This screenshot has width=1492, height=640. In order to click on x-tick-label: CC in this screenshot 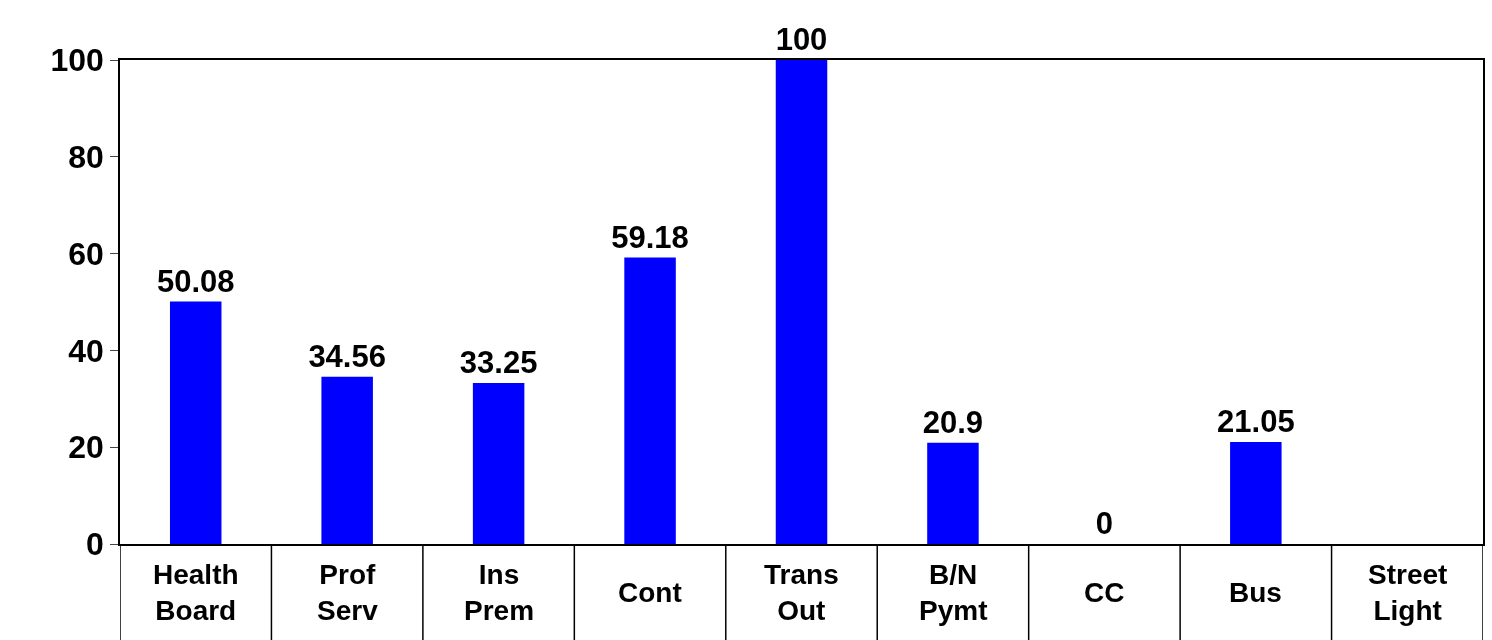, I will do `click(1104, 592)`.